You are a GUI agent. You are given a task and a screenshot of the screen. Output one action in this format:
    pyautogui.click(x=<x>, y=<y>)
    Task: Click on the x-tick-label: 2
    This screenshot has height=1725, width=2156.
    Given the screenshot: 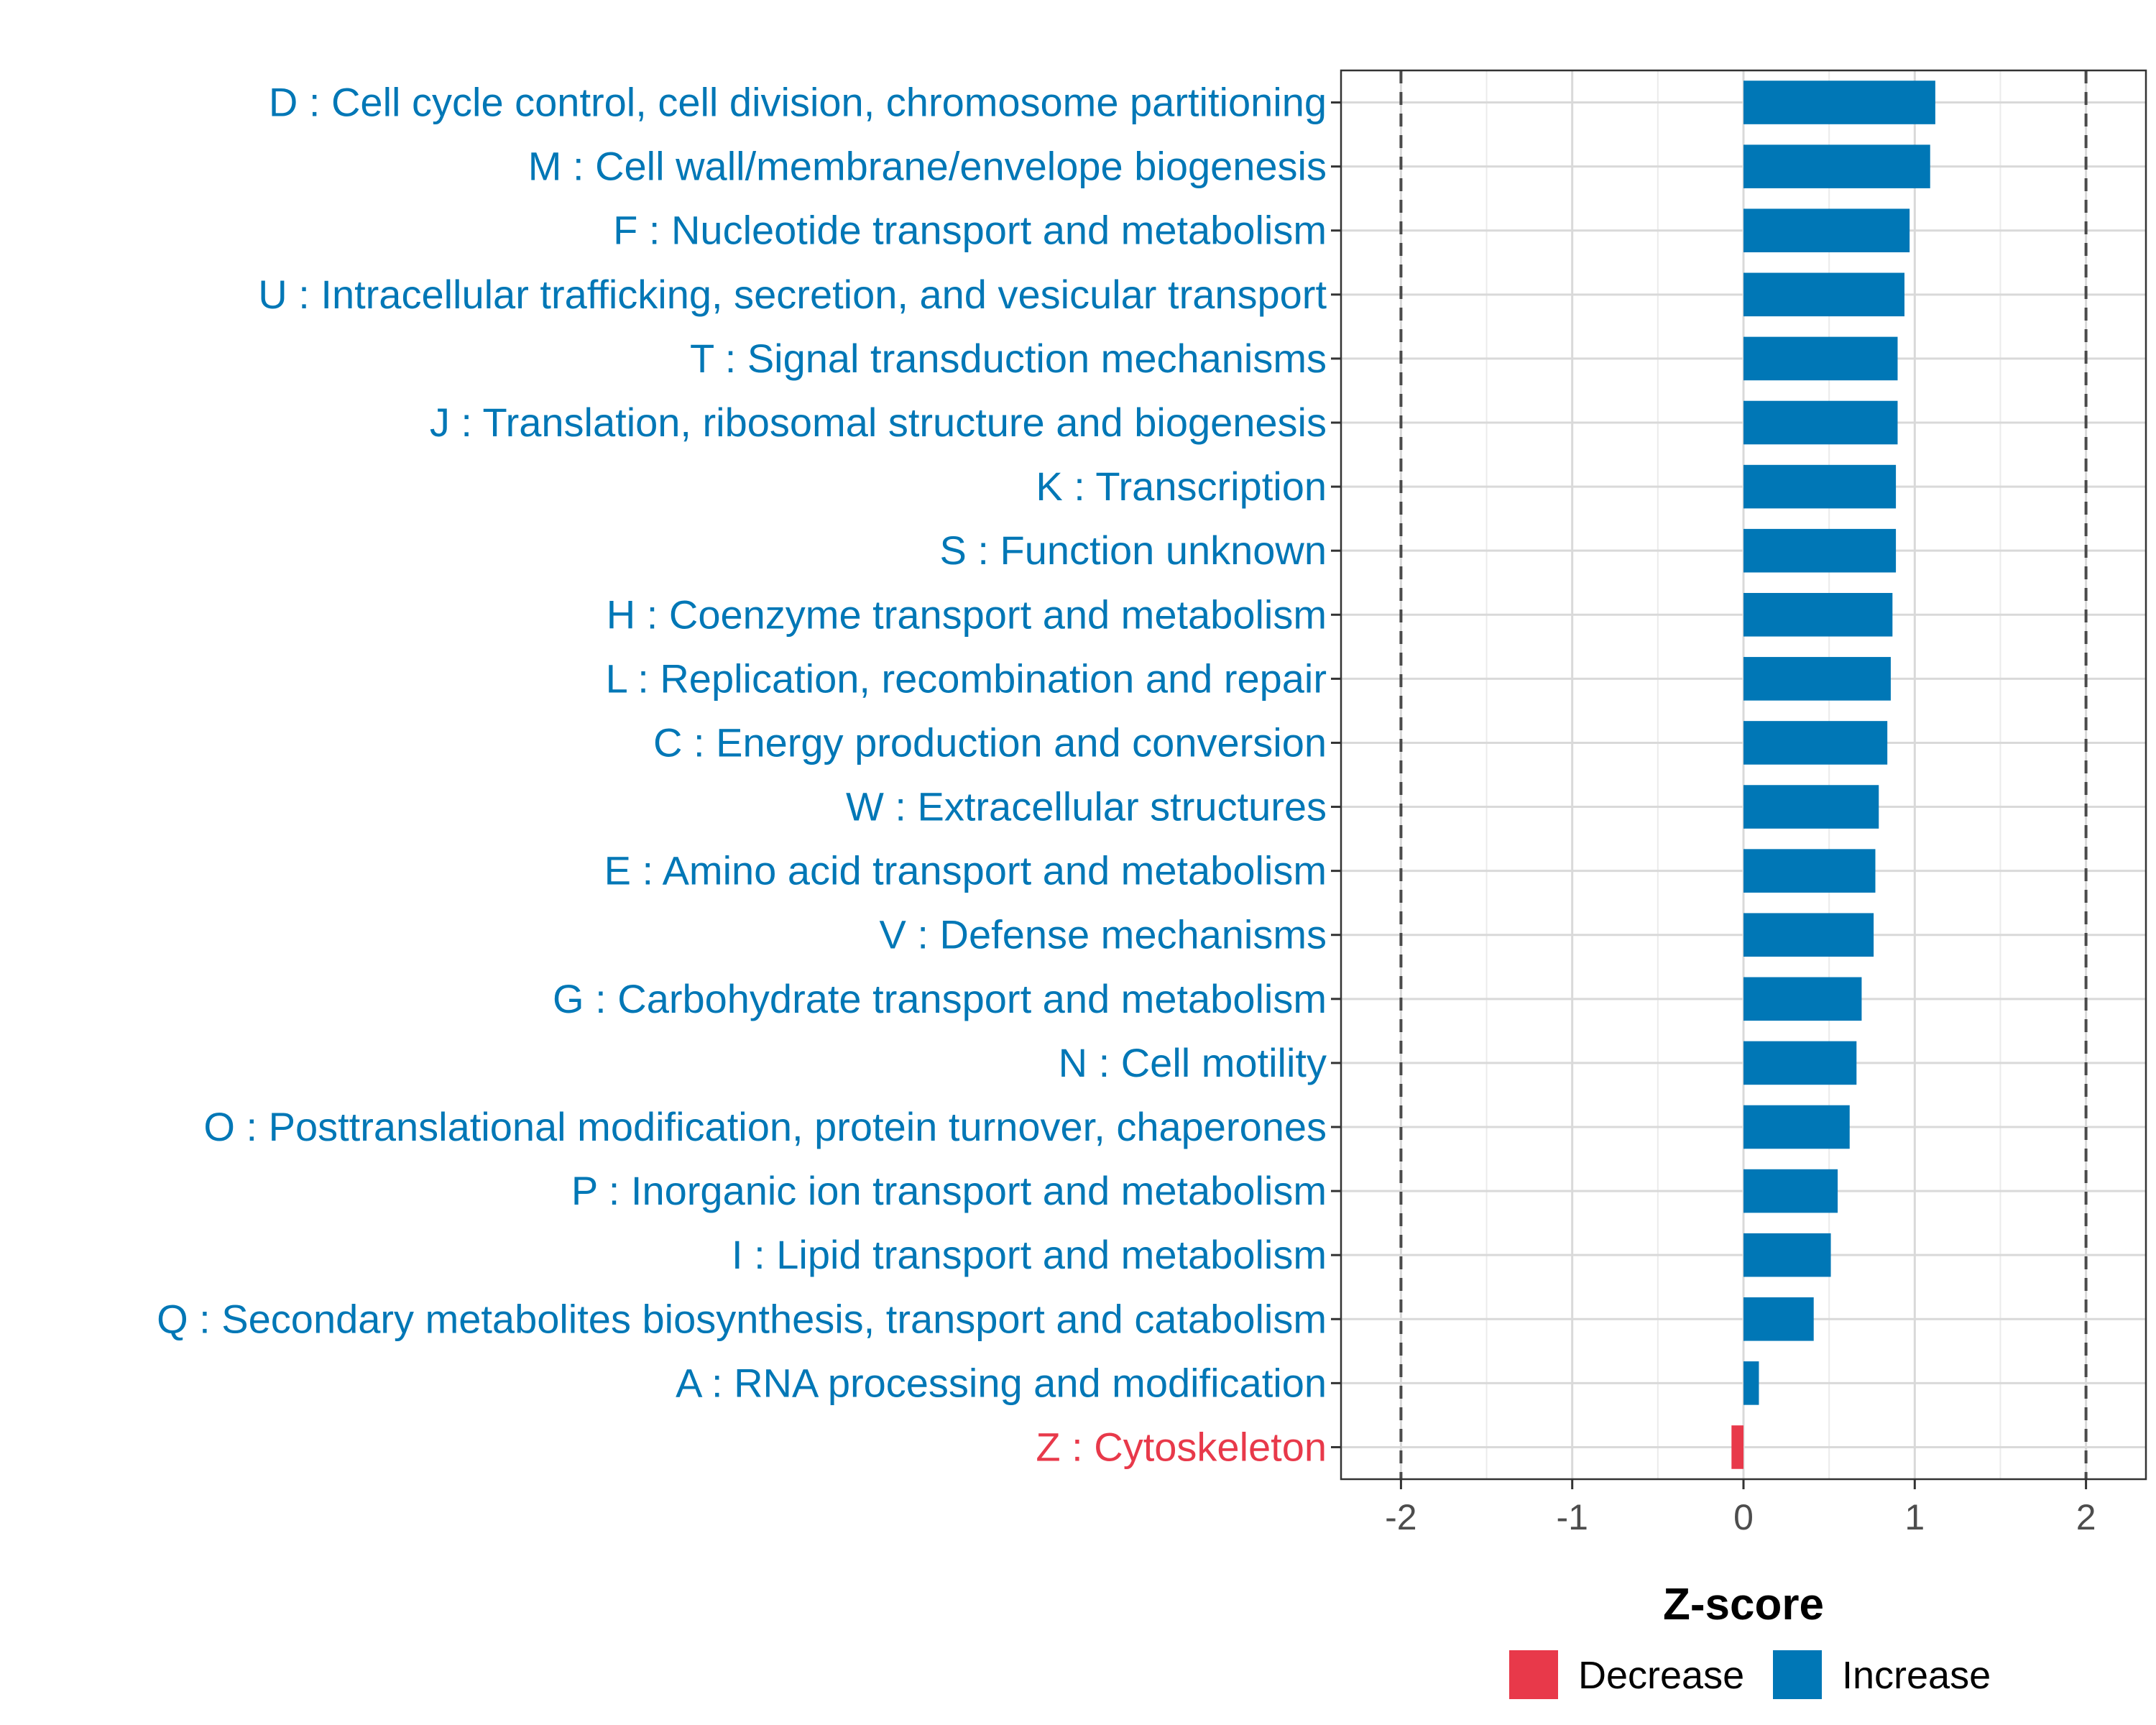 What is the action you would take?
    pyautogui.click(x=2086, y=1517)
    